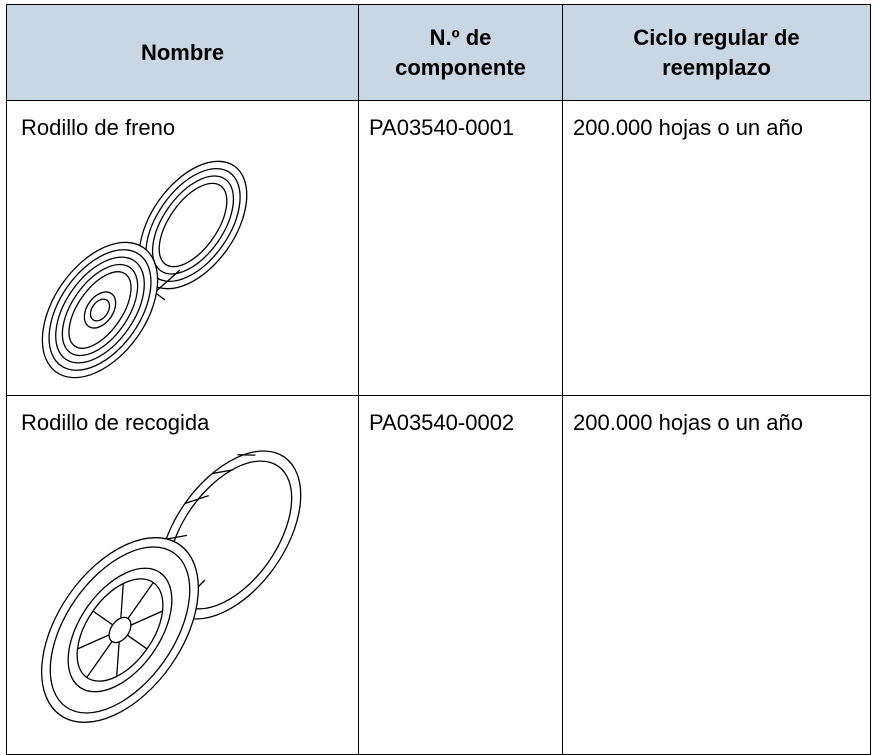 Image resolution: width=878 pixels, height=755 pixels. I want to click on cell: PA03540-0001, so click(460, 248).